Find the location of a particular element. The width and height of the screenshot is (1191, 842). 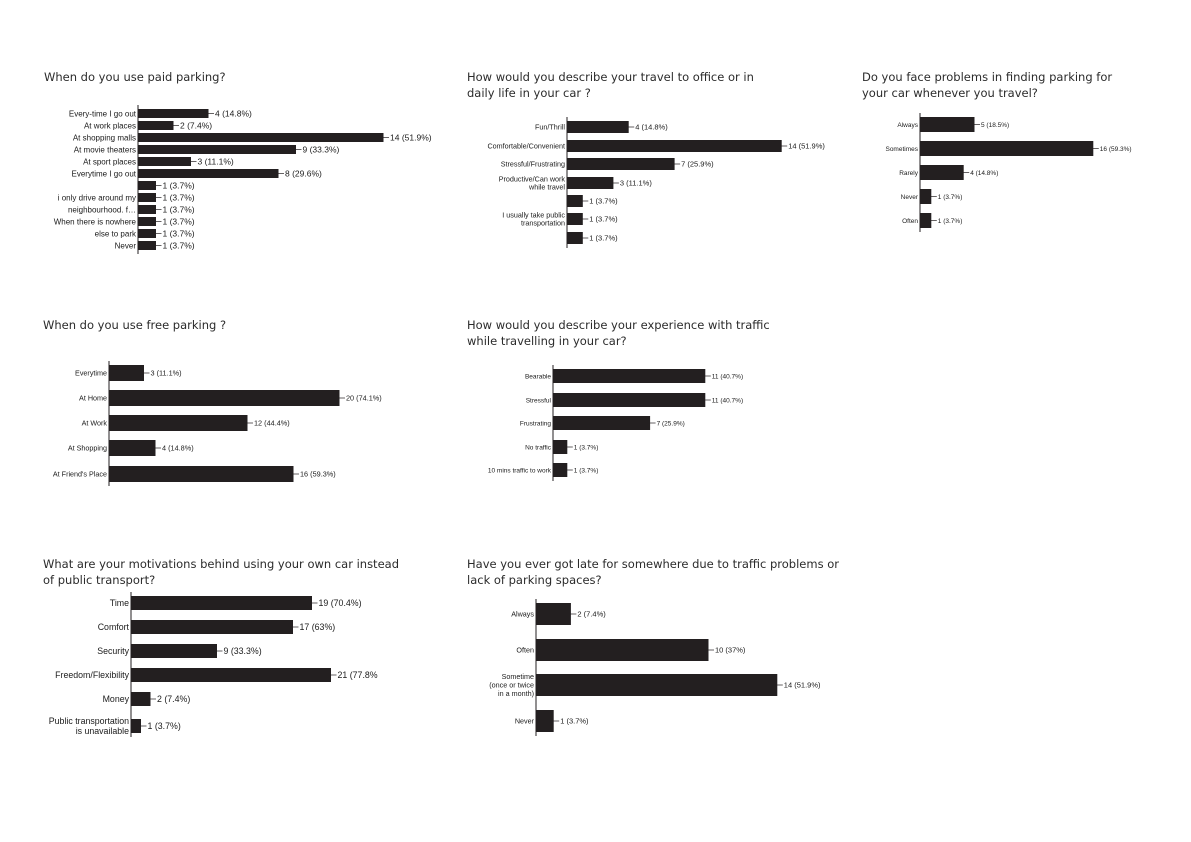

category-label: When there is nowhere is located at coordinates (95, 221).